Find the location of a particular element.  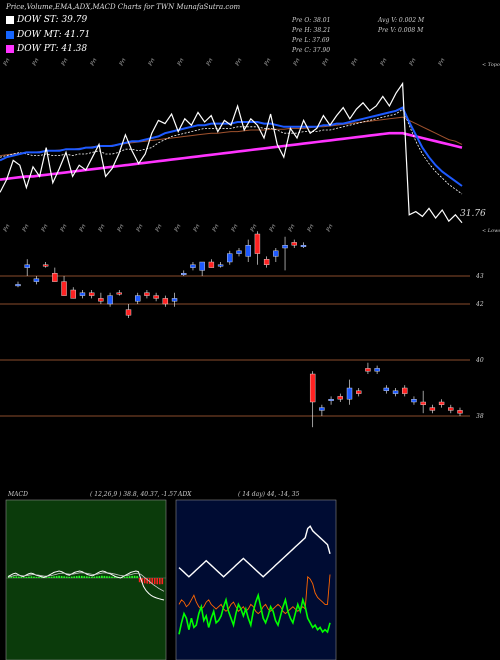

stat-pre-volume: Pre V: 0.008 M is located at coordinates (401, 30).